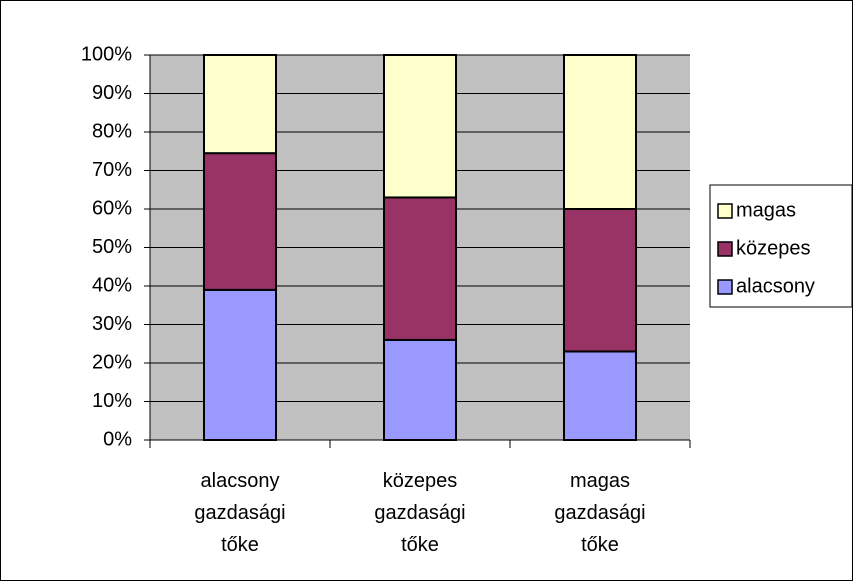 Image resolution: width=854 pixels, height=582 pixels. Describe the element at coordinates (112, 208) in the screenshot. I see `y-tick-label: 60%` at that location.